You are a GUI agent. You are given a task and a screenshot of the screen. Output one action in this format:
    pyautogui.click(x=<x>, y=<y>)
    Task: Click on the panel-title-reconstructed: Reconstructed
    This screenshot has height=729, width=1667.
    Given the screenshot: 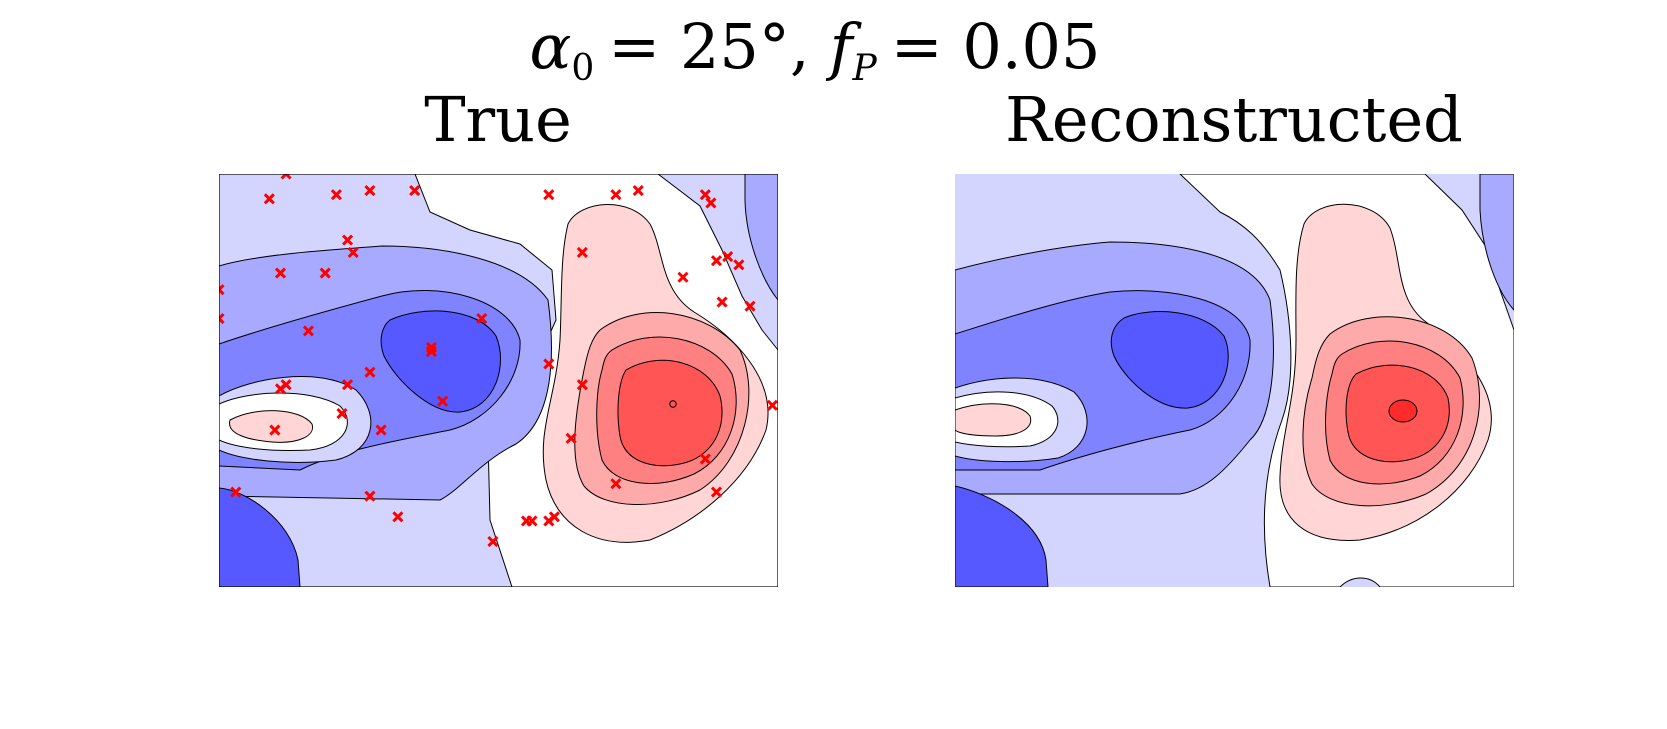 What is the action you would take?
    pyautogui.click(x=1234, y=119)
    